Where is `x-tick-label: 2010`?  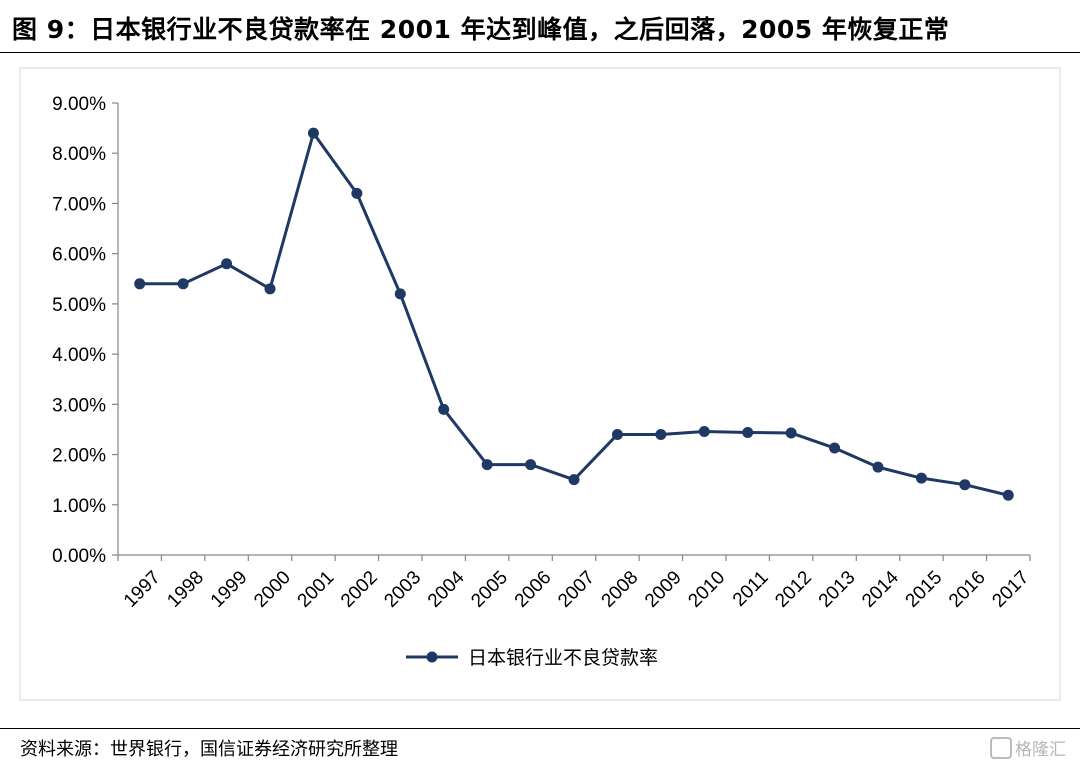 x-tick-label: 2010 is located at coordinates (706, 589).